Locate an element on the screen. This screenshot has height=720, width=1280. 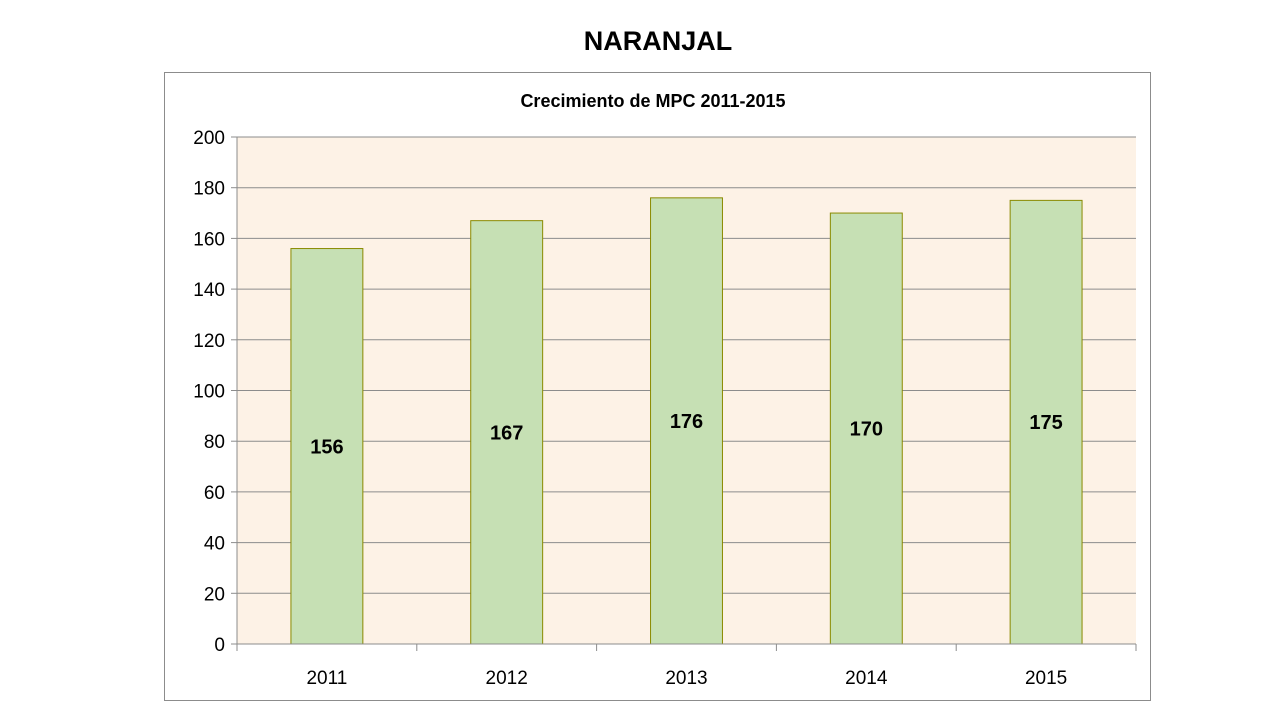
x-tick-label: 2013 is located at coordinates (686, 678).